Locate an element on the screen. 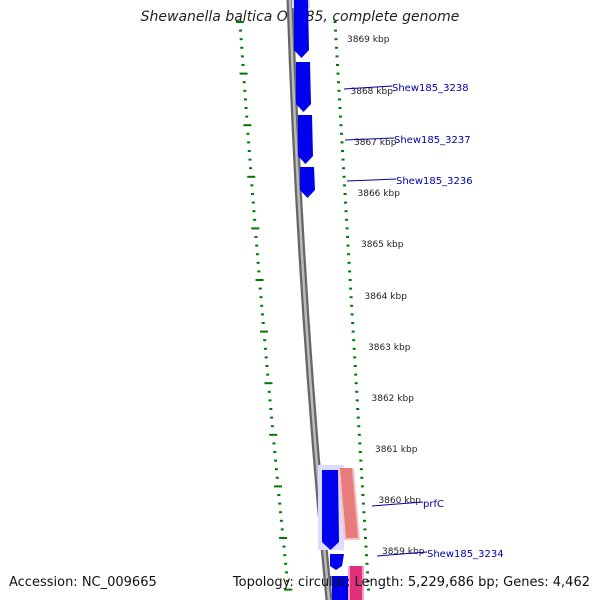  gene-prfC-arrow is located at coordinates (330, 510).